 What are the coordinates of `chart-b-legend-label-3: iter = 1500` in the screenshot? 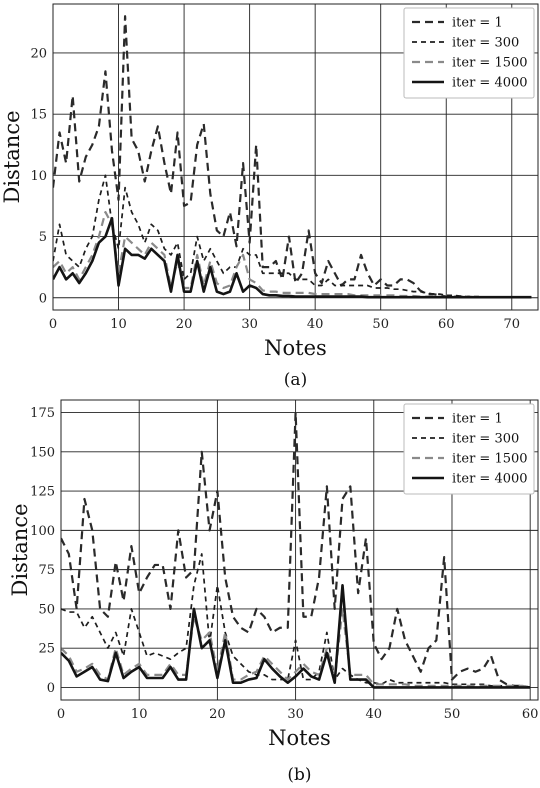 It's located at (490, 459).